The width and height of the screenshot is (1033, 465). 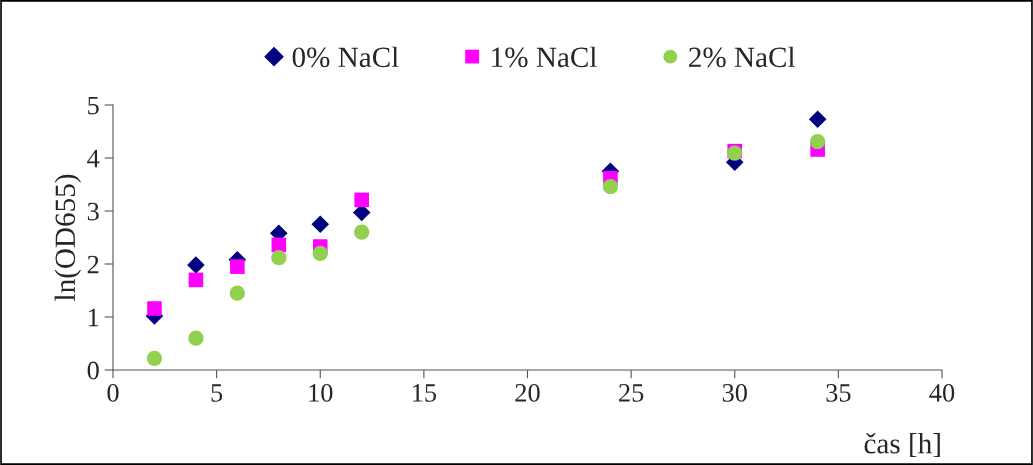 What do you see at coordinates (902, 445) in the screenshot?
I see `x-axis-title: čas [h]` at bounding box center [902, 445].